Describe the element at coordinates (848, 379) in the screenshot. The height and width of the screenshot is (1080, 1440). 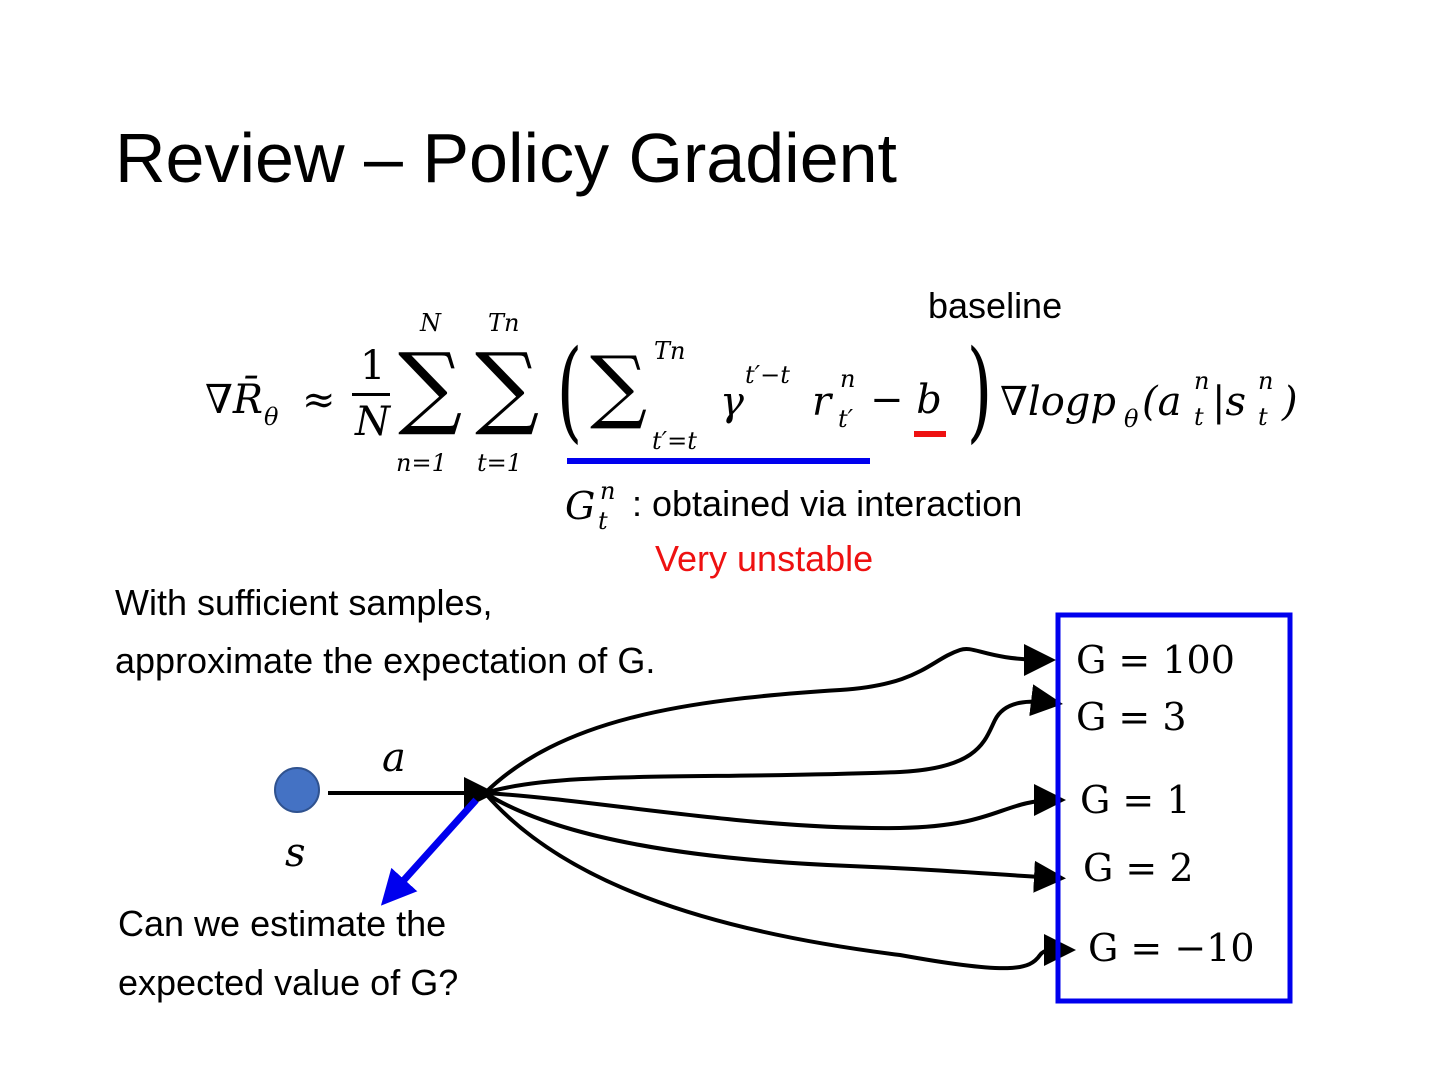
I see `reward-sup: n` at that location.